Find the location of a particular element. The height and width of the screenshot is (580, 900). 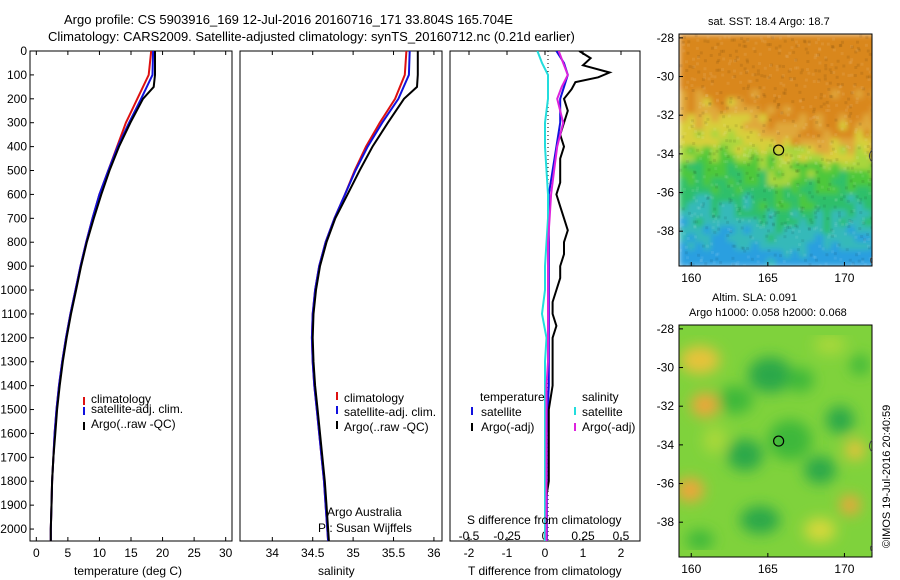

legend-title-salinity: salinity is located at coordinates (600, 397).